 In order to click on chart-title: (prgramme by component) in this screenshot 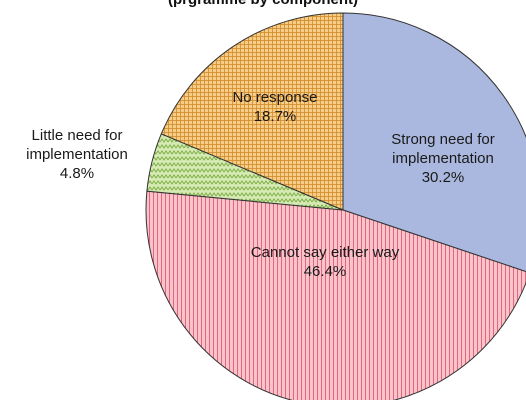, I will do `click(263, 4)`.